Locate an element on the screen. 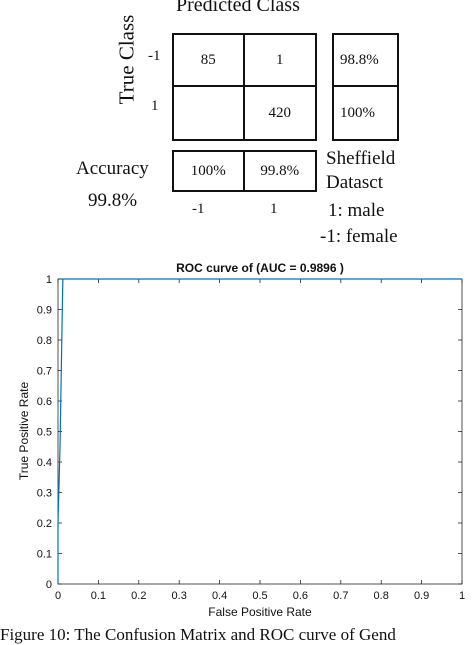  roc-title: ROC curve of (AUC = 0.9896 ) is located at coordinates (260, 268).